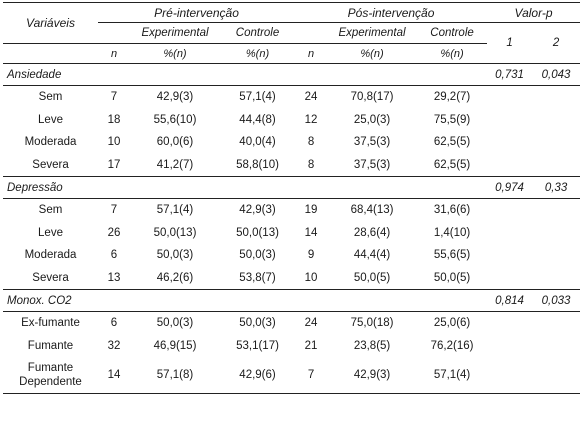 Image resolution: width=583 pixels, height=430 pixels. I want to click on pre-experimental-cell: 57,1(4), so click(175, 210).